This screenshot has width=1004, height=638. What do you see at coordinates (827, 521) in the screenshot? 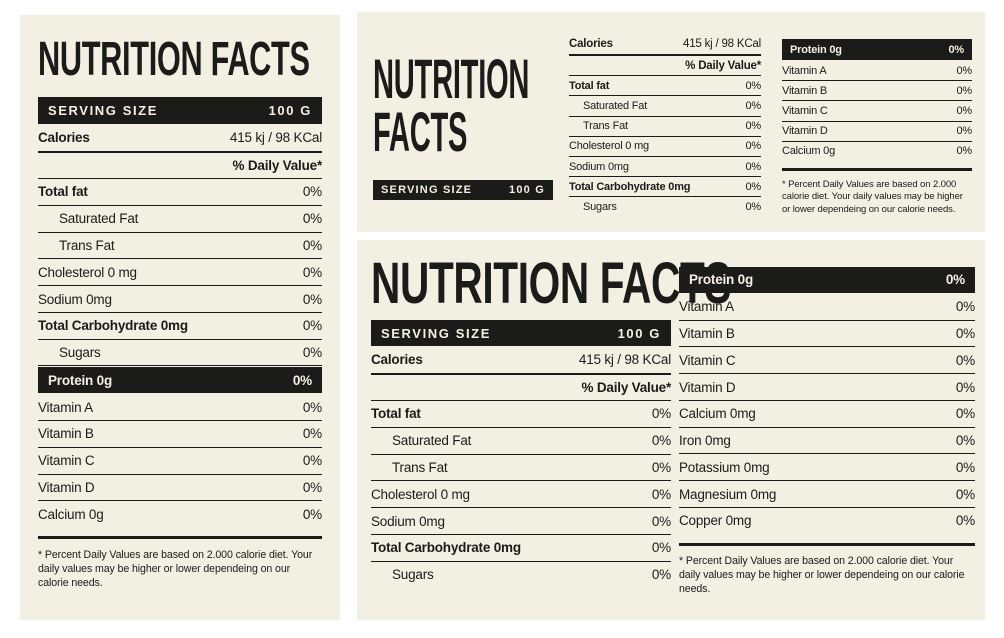
I see `nutrient-row: Copper 0mg 0%` at bounding box center [827, 521].